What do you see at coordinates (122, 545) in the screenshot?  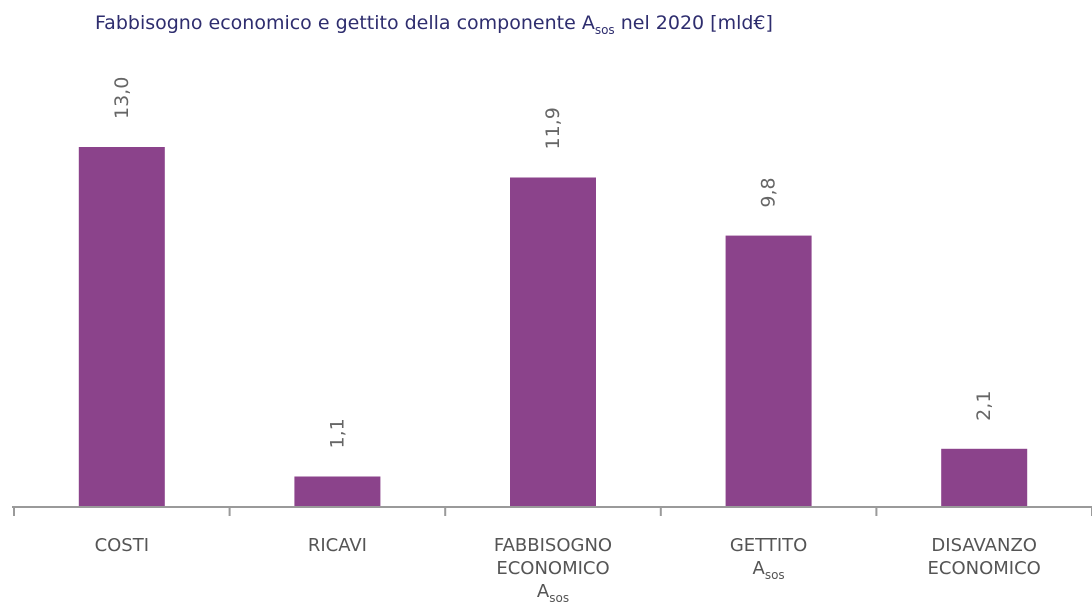 I see `category-label-0-0: COSTI` at bounding box center [122, 545].